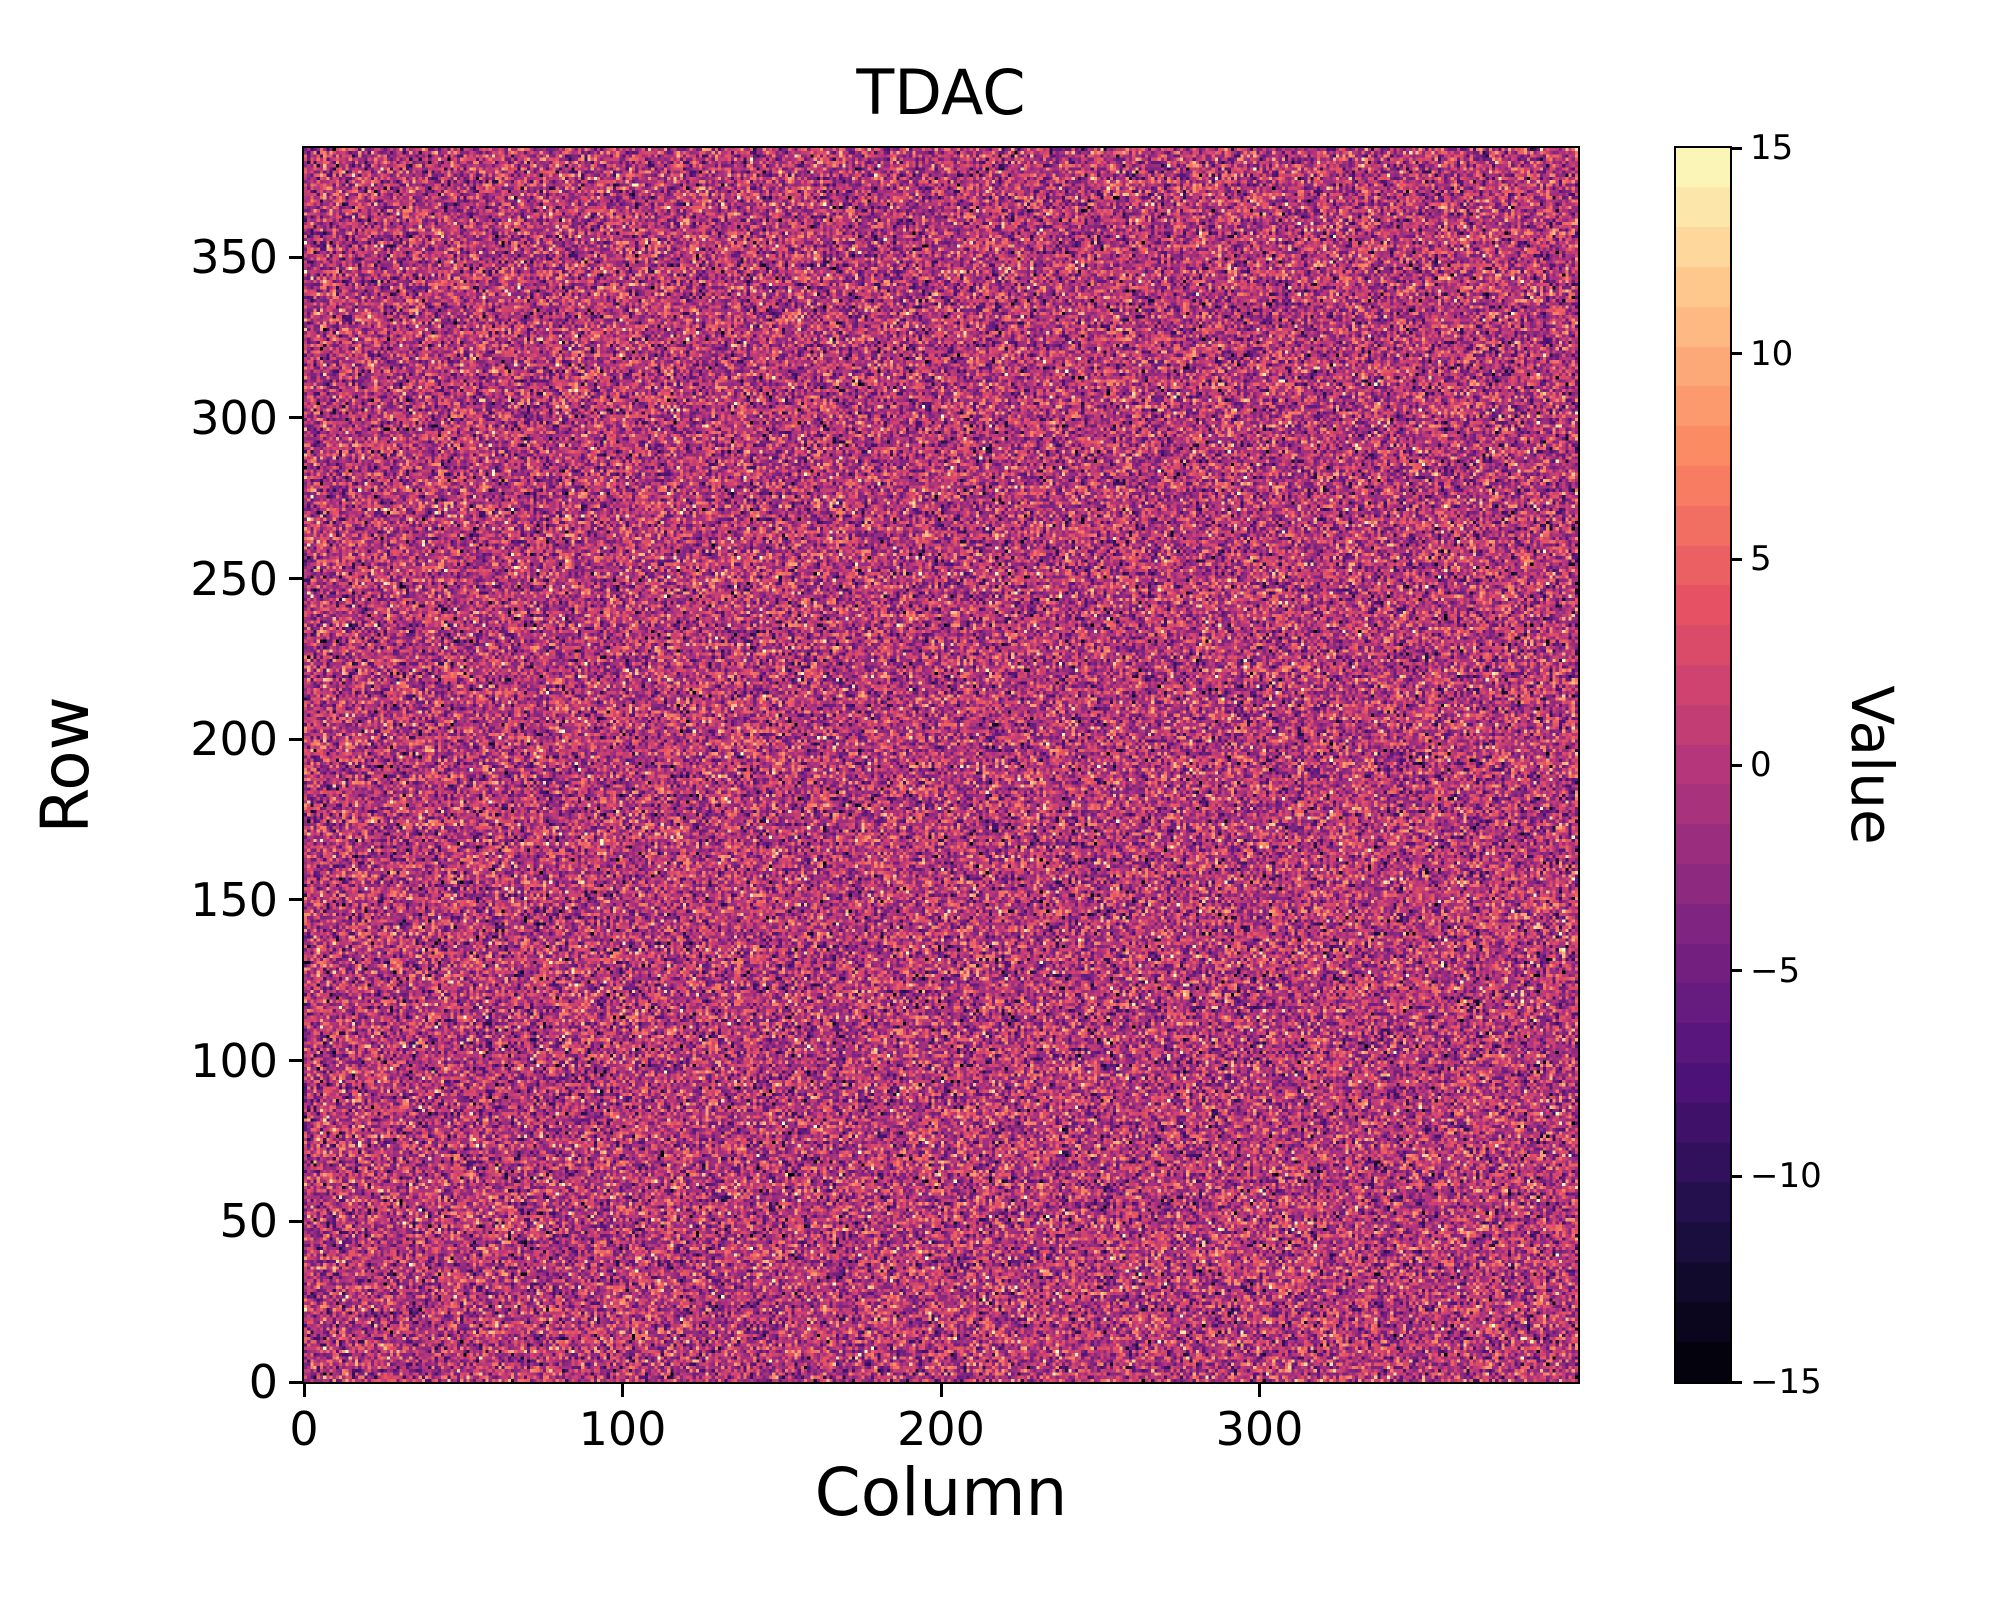 The height and width of the screenshot is (1600, 2000). What do you see at coordinates (1772, 353) in the screenshot?
I see `colorbar-tick-label: 10` at bounding box center [1772, 353].